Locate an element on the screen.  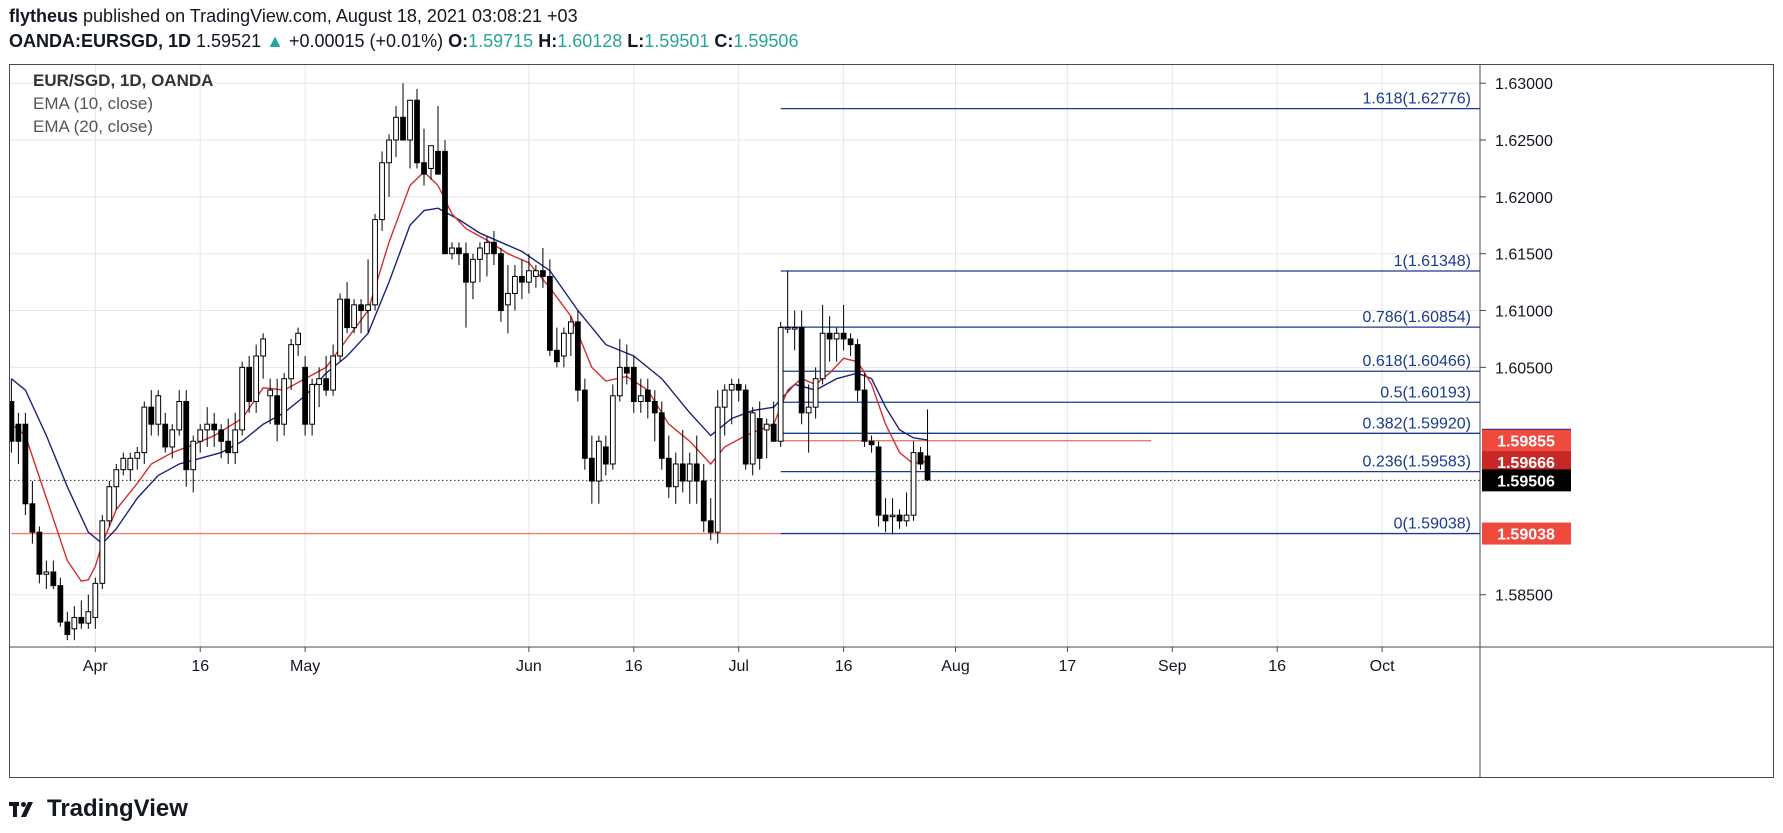
price-badge-label: 1.59666 is located at coordinates (1526, 463).